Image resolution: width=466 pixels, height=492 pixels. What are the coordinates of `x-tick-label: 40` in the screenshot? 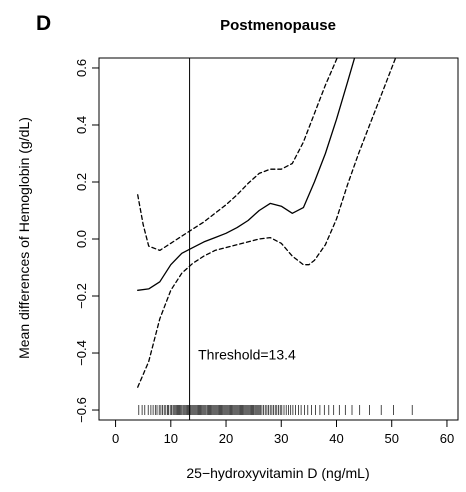 It's located at (336, 438).